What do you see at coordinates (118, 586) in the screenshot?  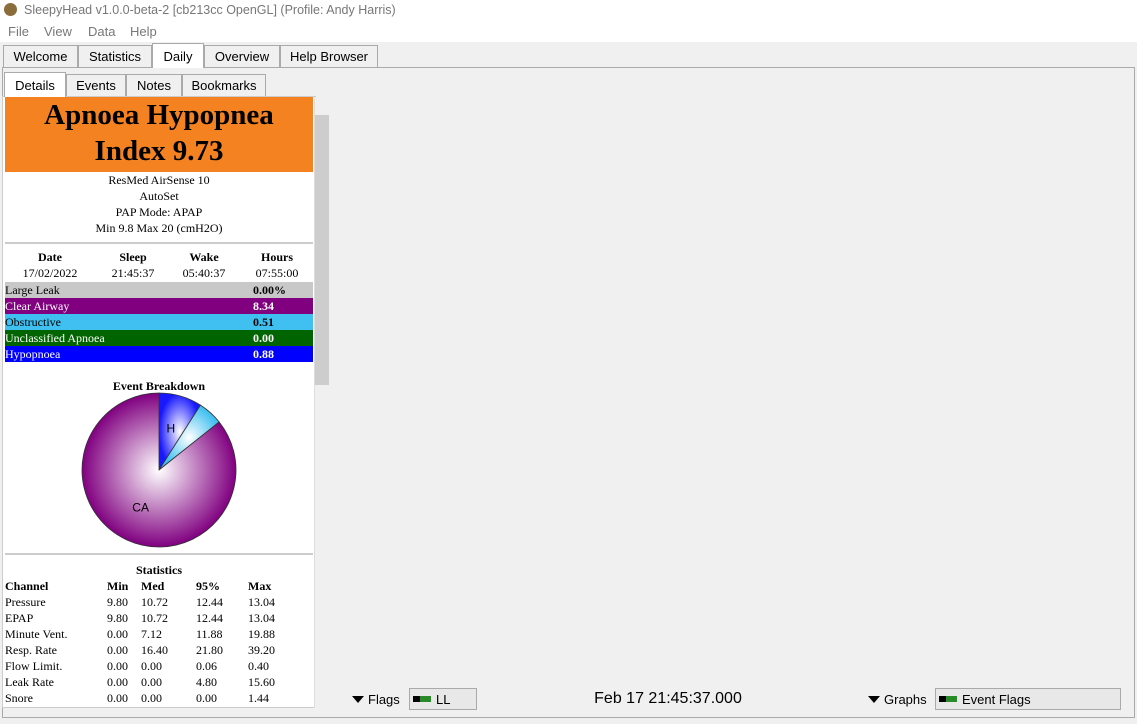 I see `stats-header: Min` at bounding box center [118, 586].